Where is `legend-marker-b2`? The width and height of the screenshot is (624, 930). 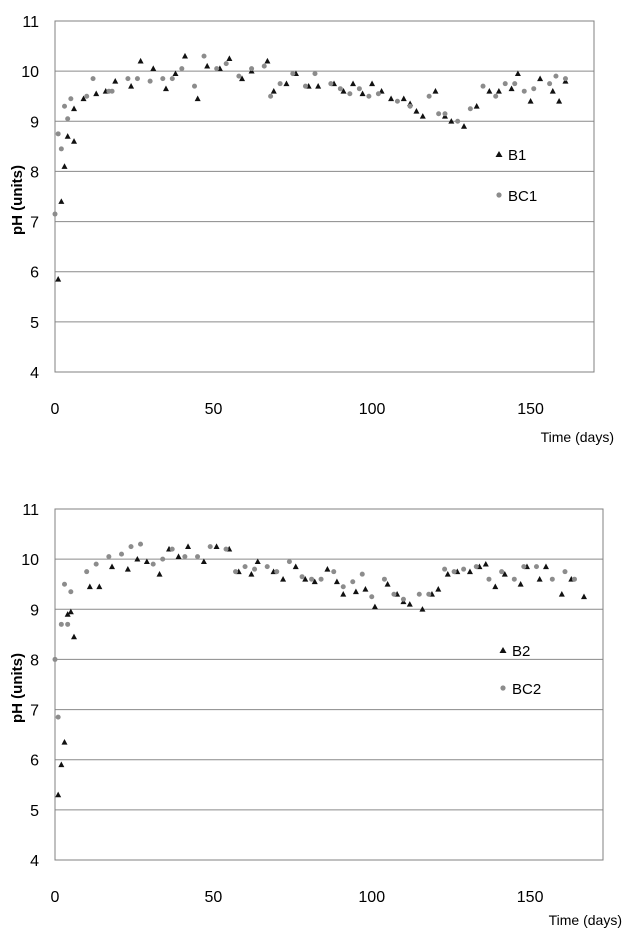 legend-marker-b2 is located at coordinates (503, 650).